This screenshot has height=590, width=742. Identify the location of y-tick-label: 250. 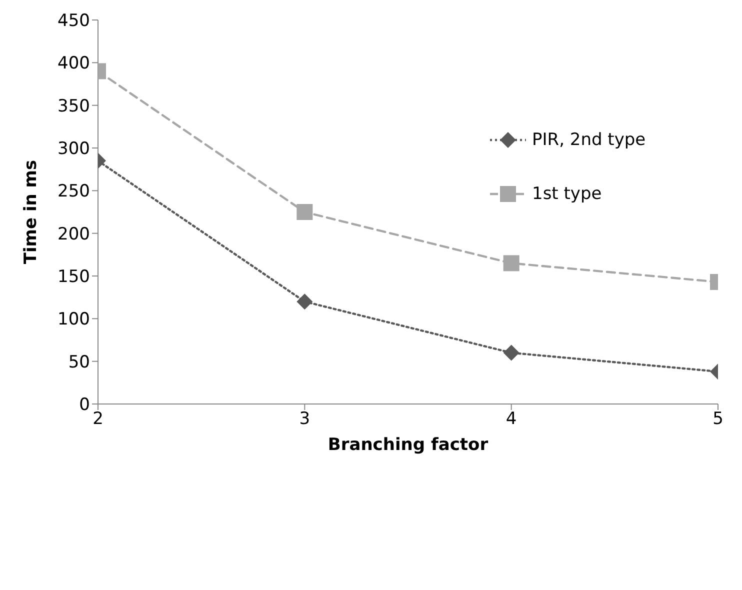
(74, 192).